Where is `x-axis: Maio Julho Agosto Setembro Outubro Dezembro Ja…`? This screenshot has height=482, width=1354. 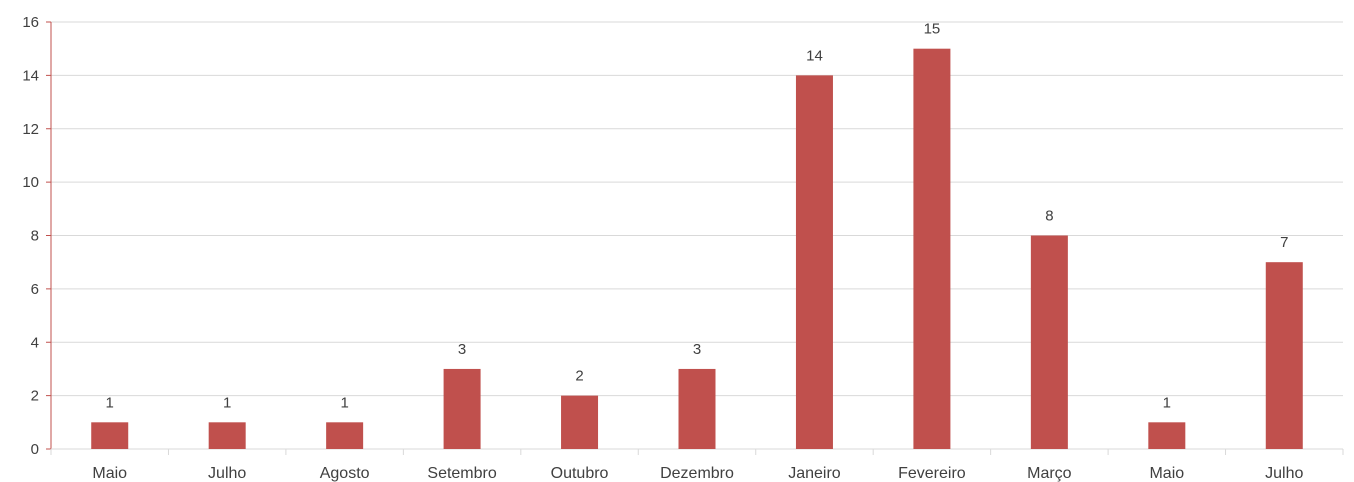
x-axis: Maio Julho Agosto Setembro Outubro Dezembro Ja… is located at coordinates (697, 465).